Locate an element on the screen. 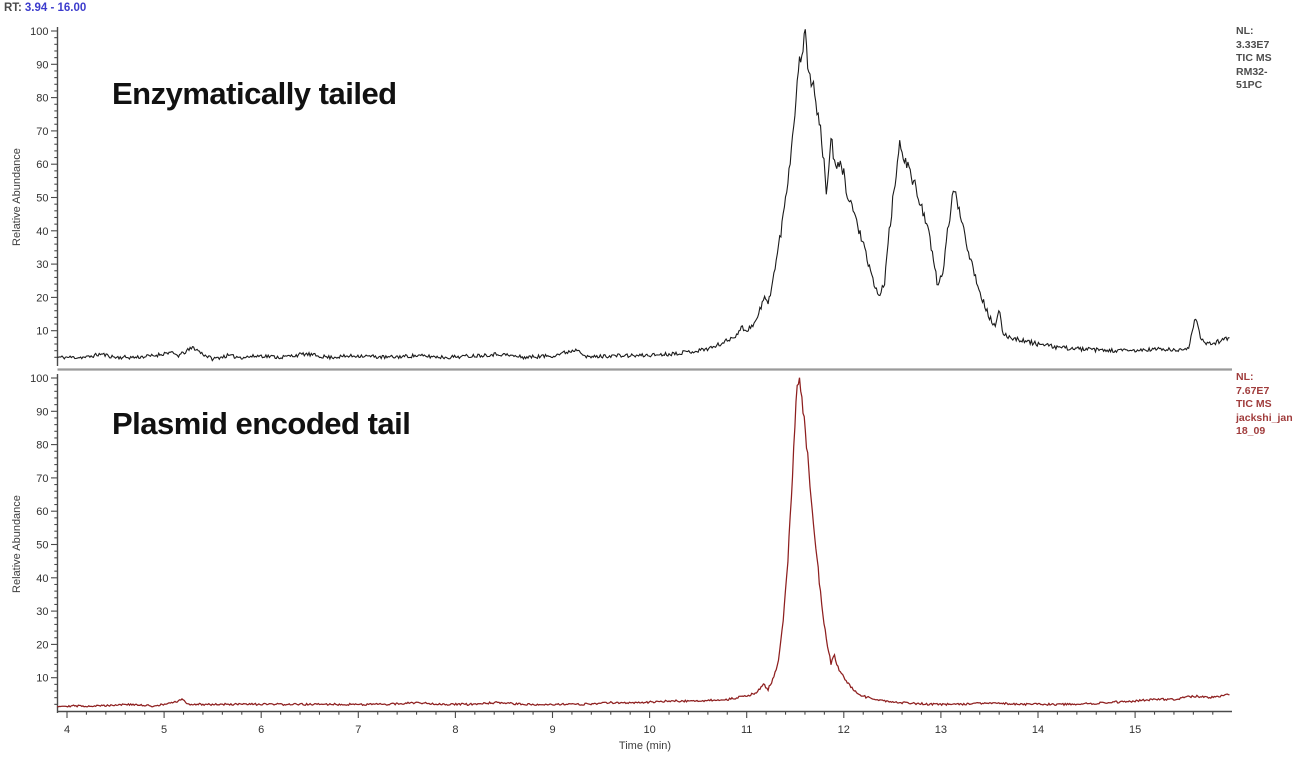 The height and width of the screenshot is (761, 1302). y-tick-label-100-panel-0: 100 is located at coordinates (39, 32).